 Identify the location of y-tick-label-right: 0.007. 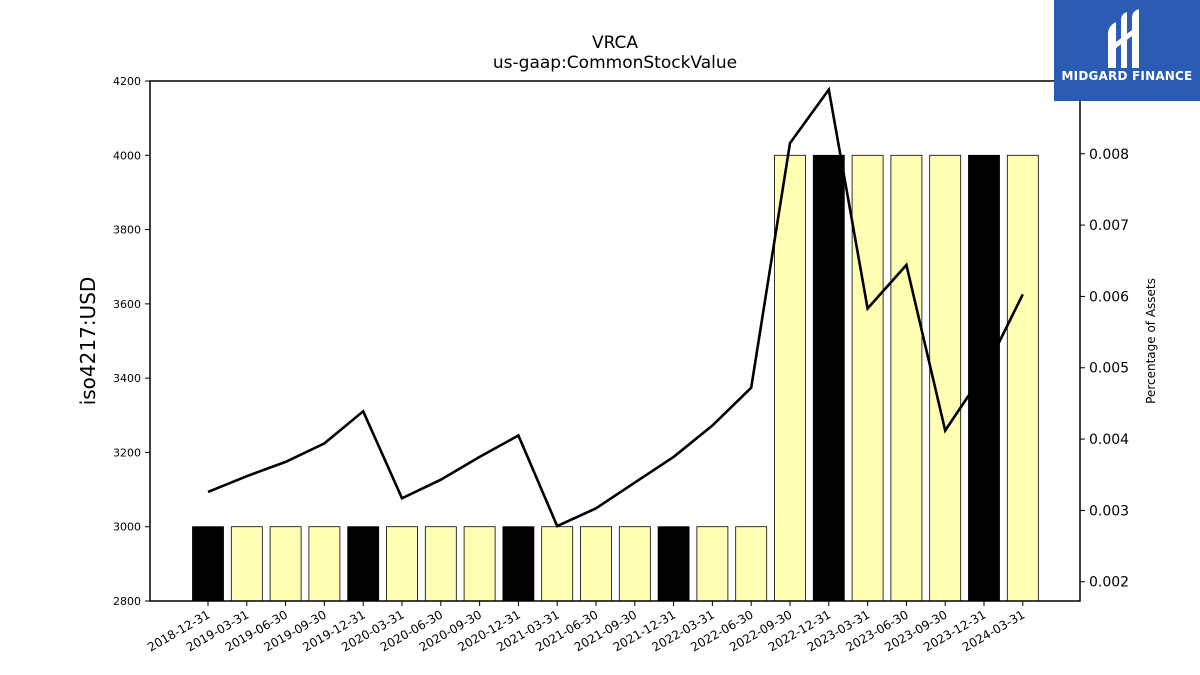
(1109, 226).